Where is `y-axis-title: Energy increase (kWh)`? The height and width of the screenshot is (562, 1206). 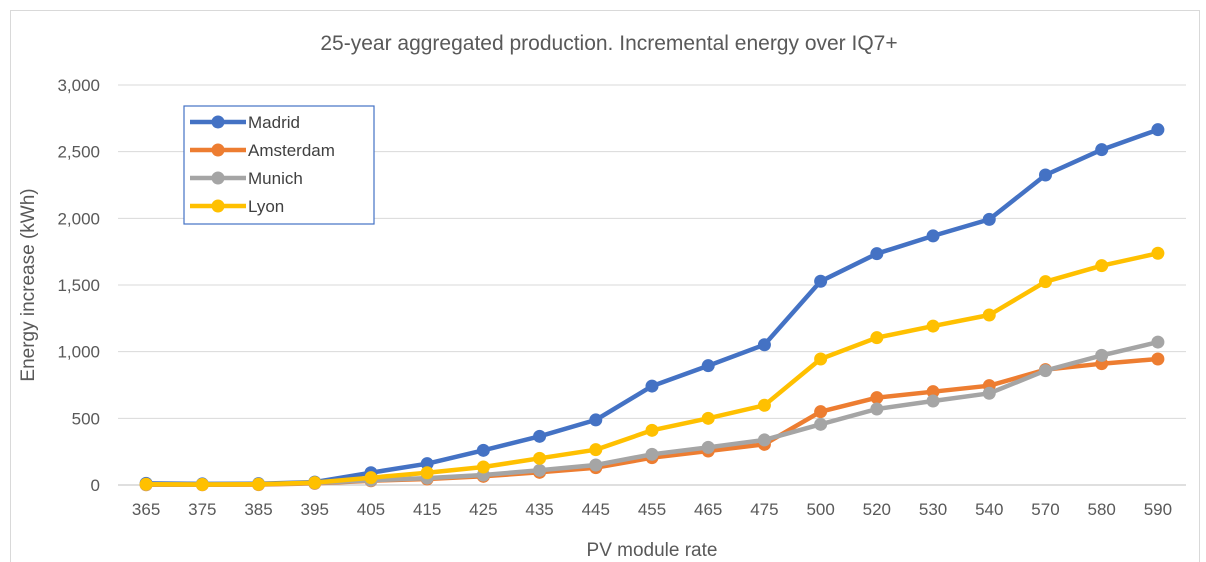
y-axis-title: Energy increase (kWh) is located at coordinates (28, 284).